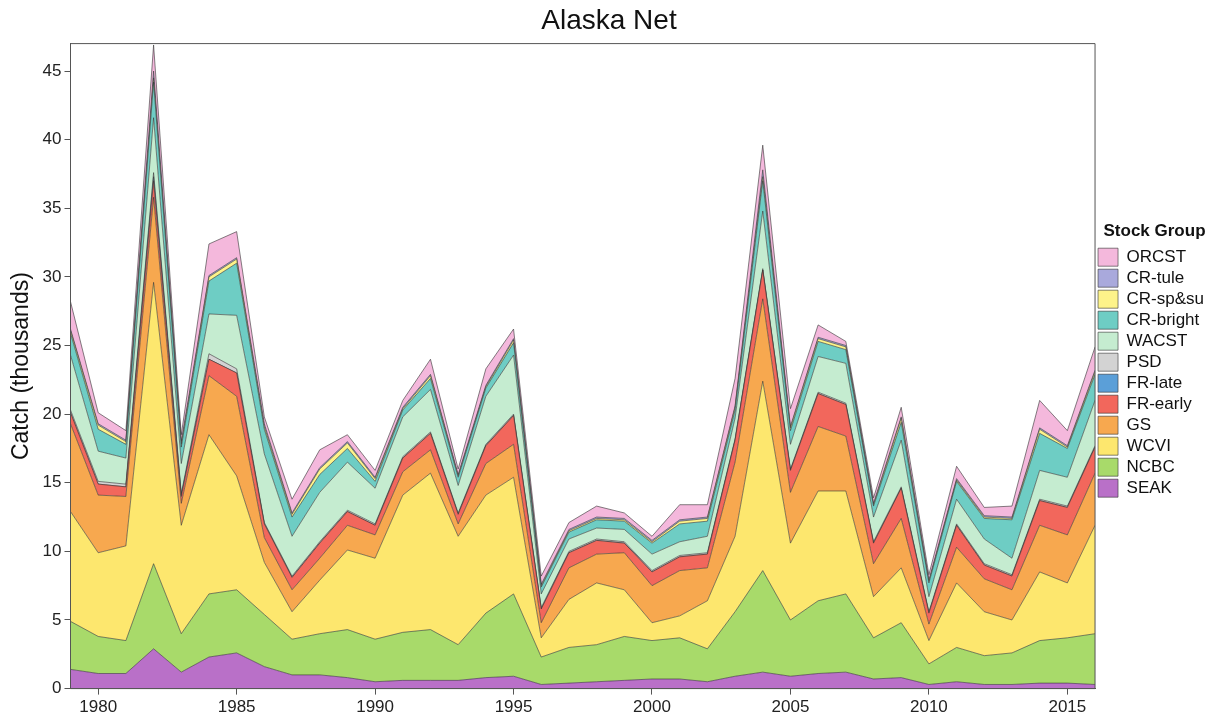 This screenshot has width=1218, height=725. I want to click on y-tick-label: 35, so click(52, 207).